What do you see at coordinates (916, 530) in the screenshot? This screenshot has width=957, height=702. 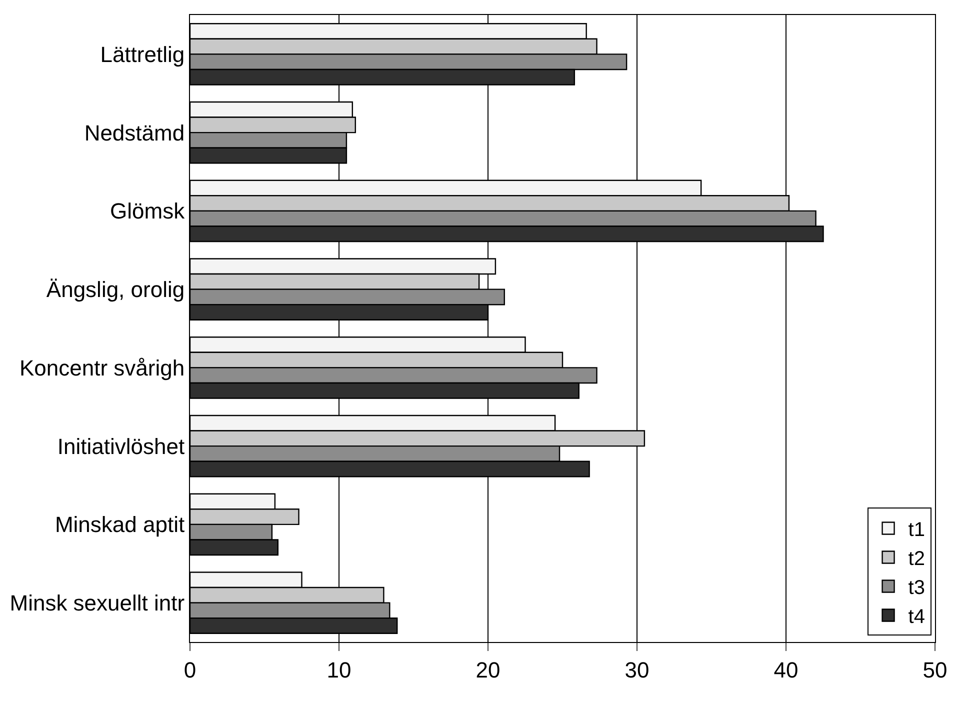 I see `legend-label: t1` at bounding box center [916, 530].